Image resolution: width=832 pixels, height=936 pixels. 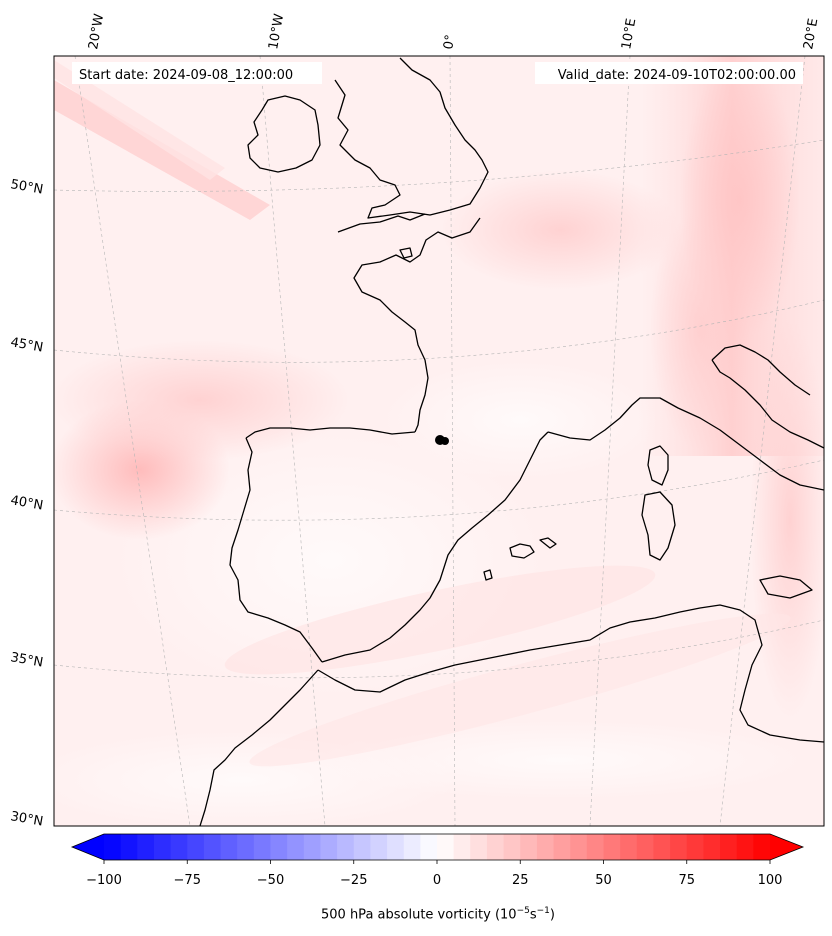 What do you see at coordinates (811, 33) in the screenshot?
I see `lon-label-20e: 20°E` at bounding box center [811, 33].